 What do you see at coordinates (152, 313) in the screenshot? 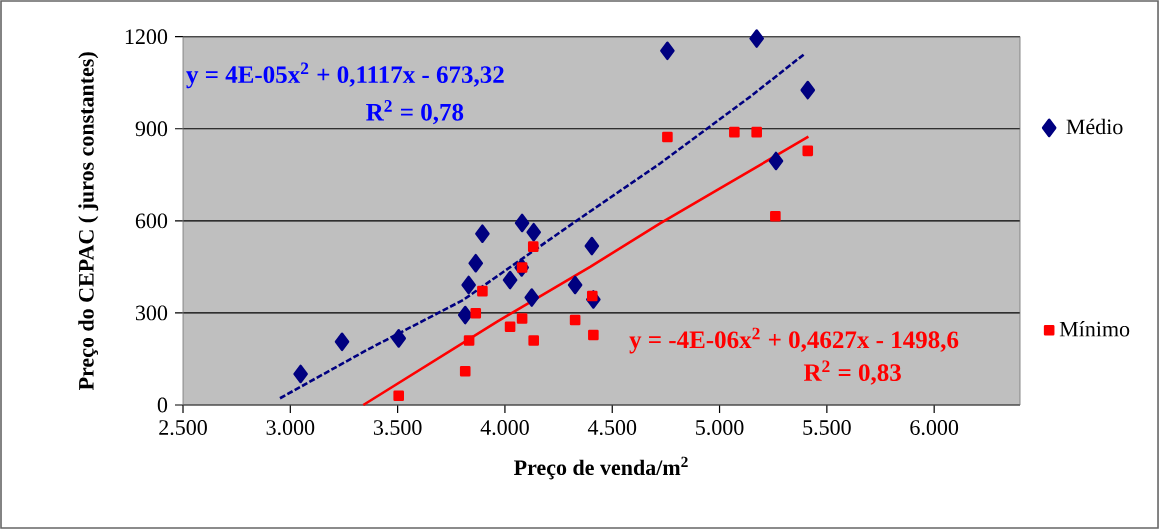
I see `y-tick-label: 300` at bounding box center [152, 313].